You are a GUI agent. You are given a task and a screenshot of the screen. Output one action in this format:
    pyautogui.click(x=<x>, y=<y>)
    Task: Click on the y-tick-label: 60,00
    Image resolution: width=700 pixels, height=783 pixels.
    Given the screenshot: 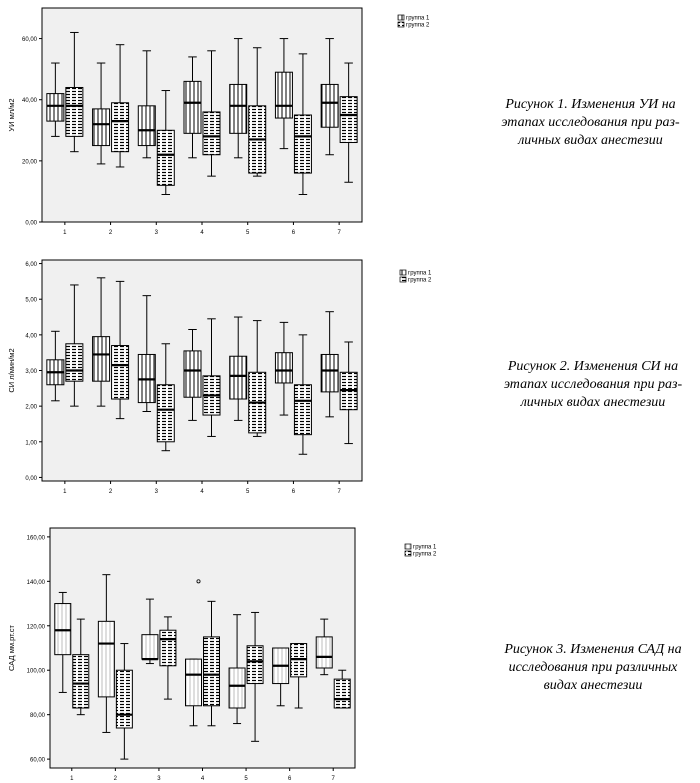 What is the action you would take?
    pyautogui.click(x=30, y=40)
    